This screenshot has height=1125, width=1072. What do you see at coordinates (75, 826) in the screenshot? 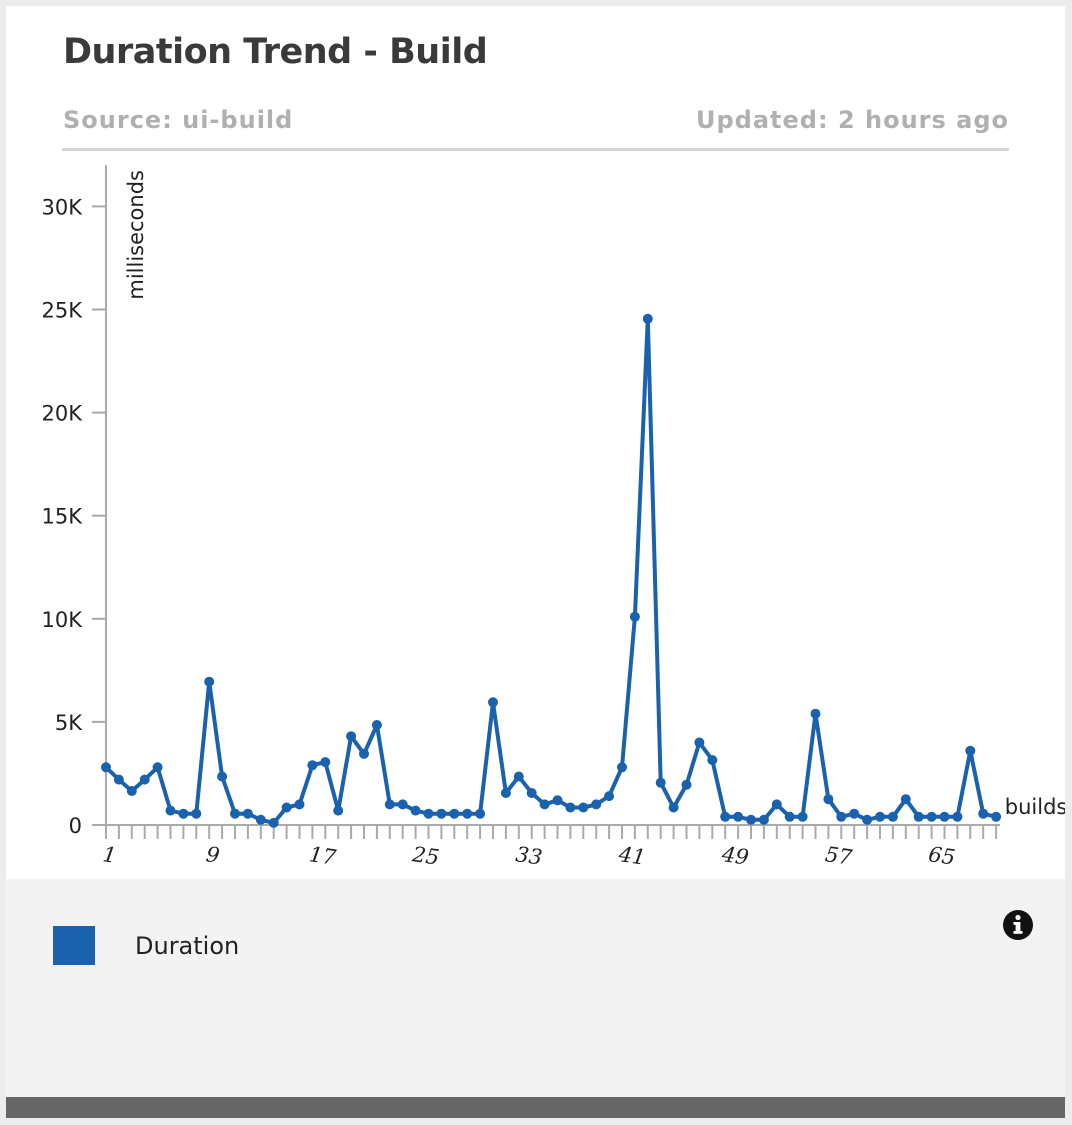
I see `y-tick-label: 0` at bounding box center [75, 826].